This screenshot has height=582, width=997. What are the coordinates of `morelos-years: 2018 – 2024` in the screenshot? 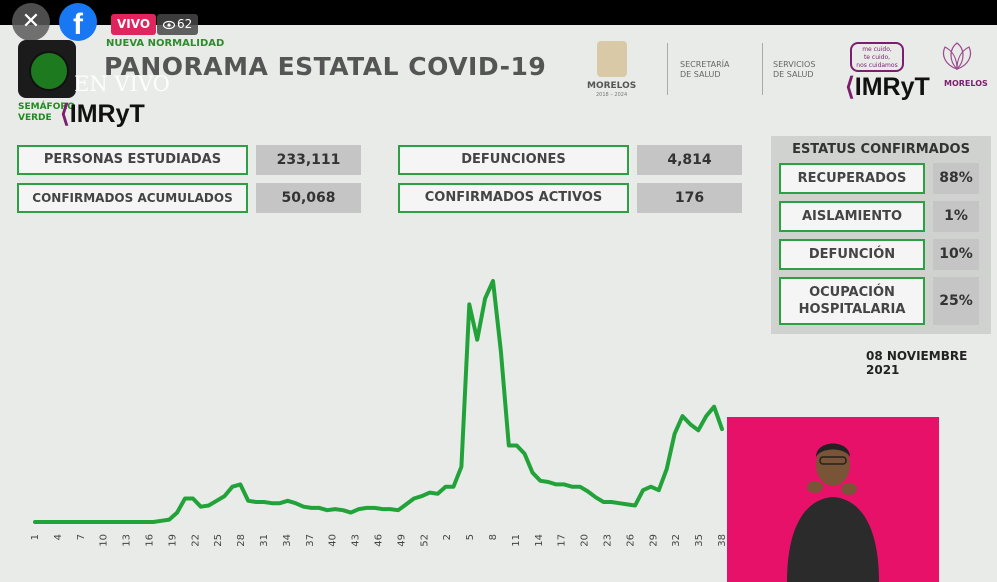 It's located at (612, 95).